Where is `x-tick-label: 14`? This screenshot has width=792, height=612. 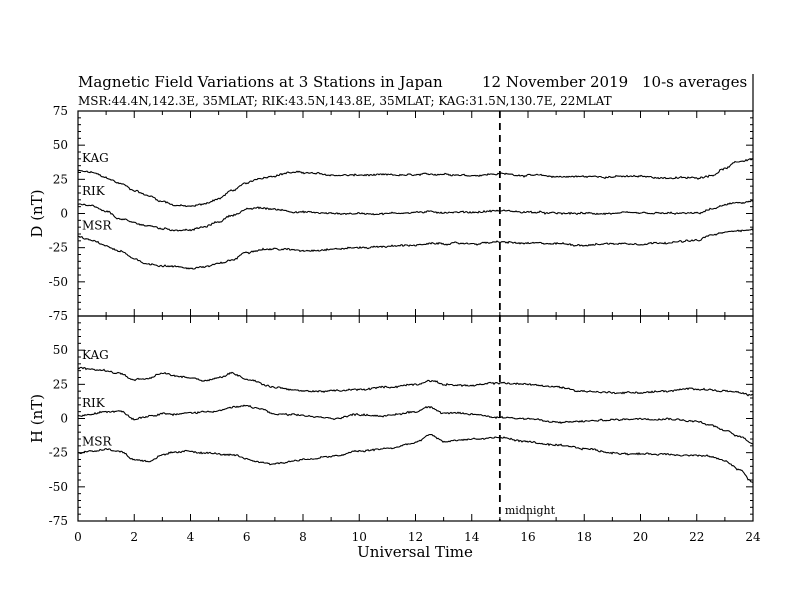
x-tick-label: 14 is located at coordinates (472, 537).